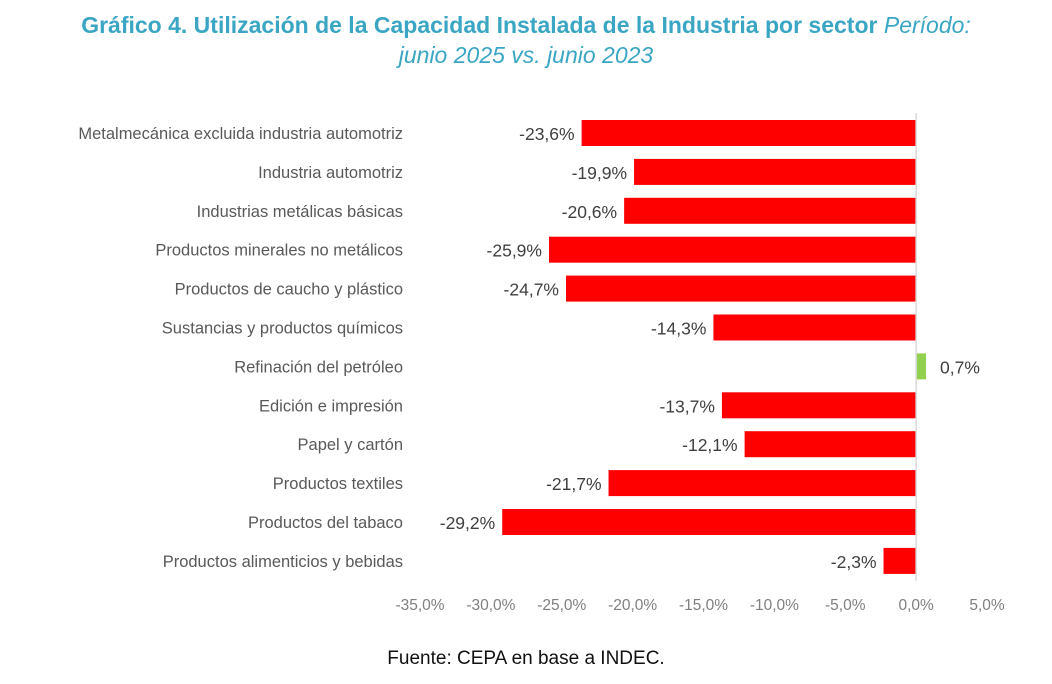 This screenshot has height=684, width=1052. I want to click on x-tick-label: -10,0%, so click(774, 605).